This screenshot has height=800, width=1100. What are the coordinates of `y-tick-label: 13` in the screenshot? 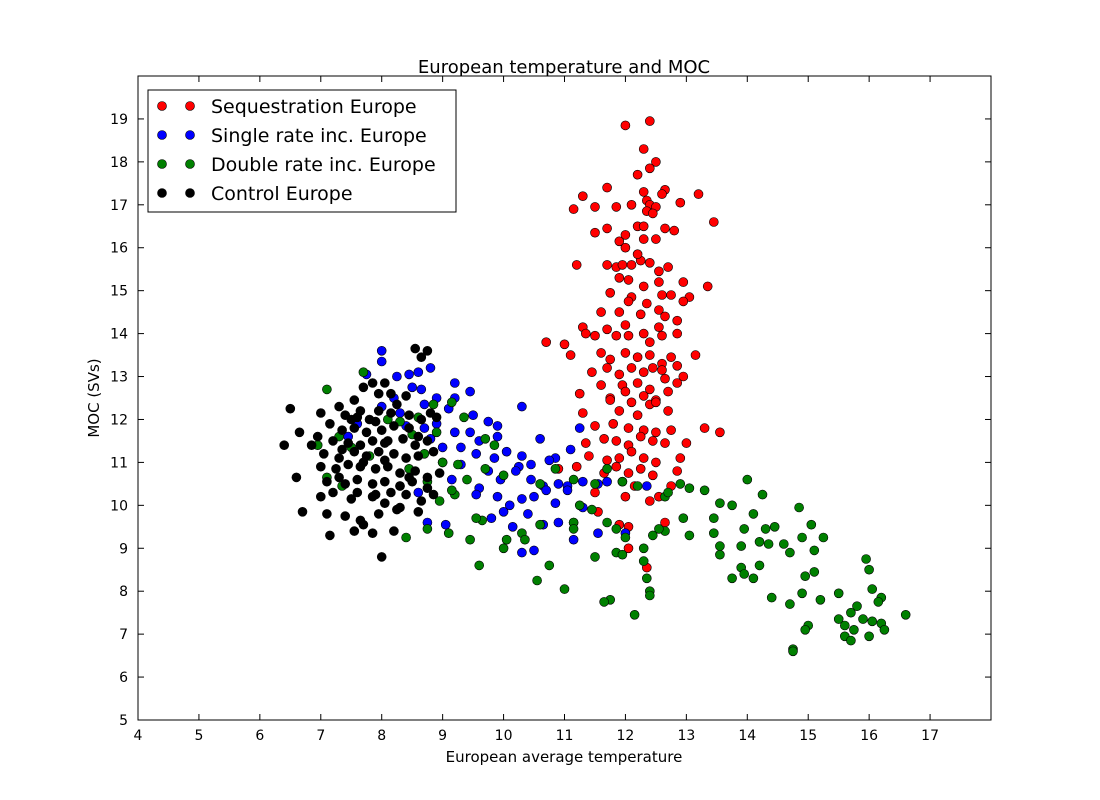 It's located at (119, 378).